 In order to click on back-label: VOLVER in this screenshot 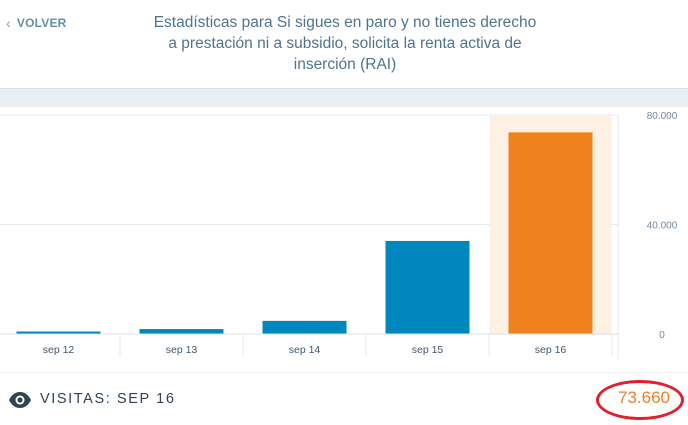, I will do `click(41, 23)`.